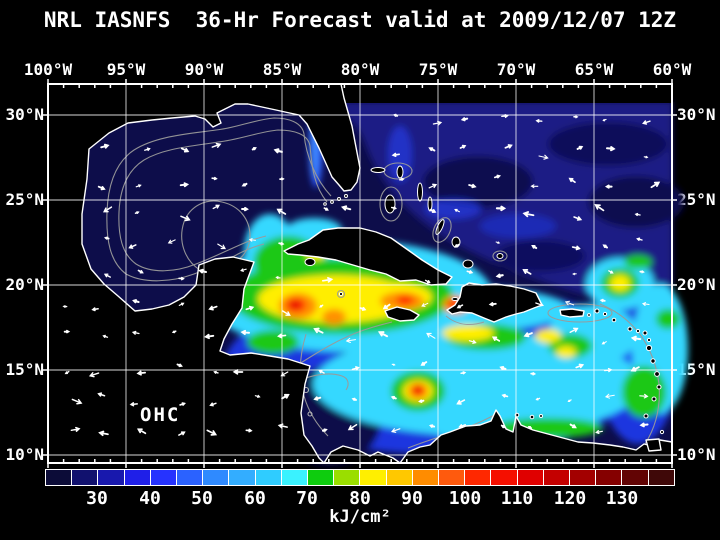 The height and width of the screenshot is (540, 720). What do you see at coordinates (485, 93) in the screenshot?
I see `out-of-domain-strip` at bounding box center [485, 93].